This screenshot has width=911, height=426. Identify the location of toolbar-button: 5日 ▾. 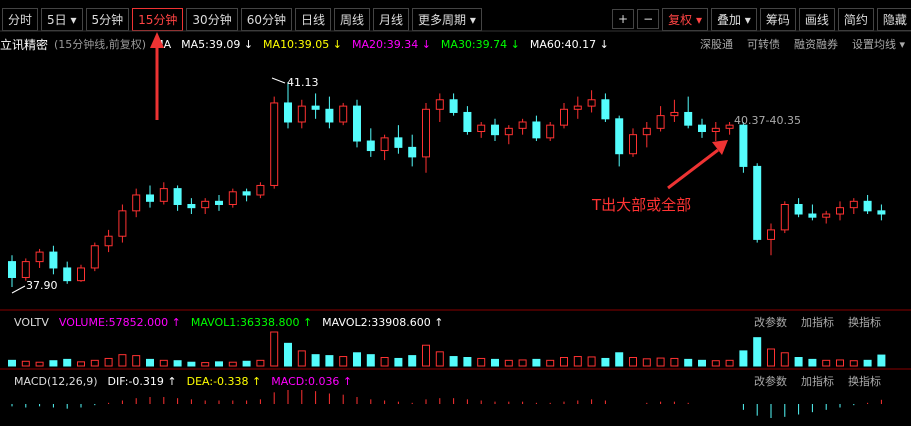
(62, 19).